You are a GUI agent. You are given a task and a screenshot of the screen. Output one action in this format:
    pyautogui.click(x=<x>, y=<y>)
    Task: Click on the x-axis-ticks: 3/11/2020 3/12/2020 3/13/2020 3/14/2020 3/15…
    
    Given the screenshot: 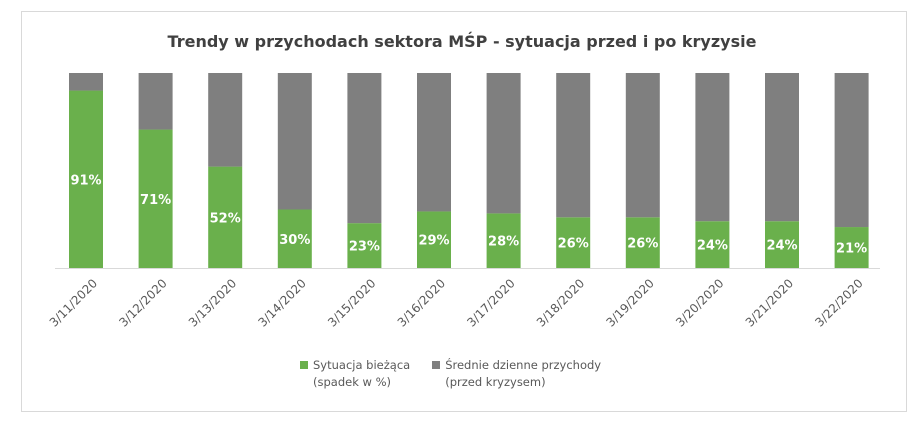 What is the action you would take?
    pyautogui.click(x=456, y=302)
    